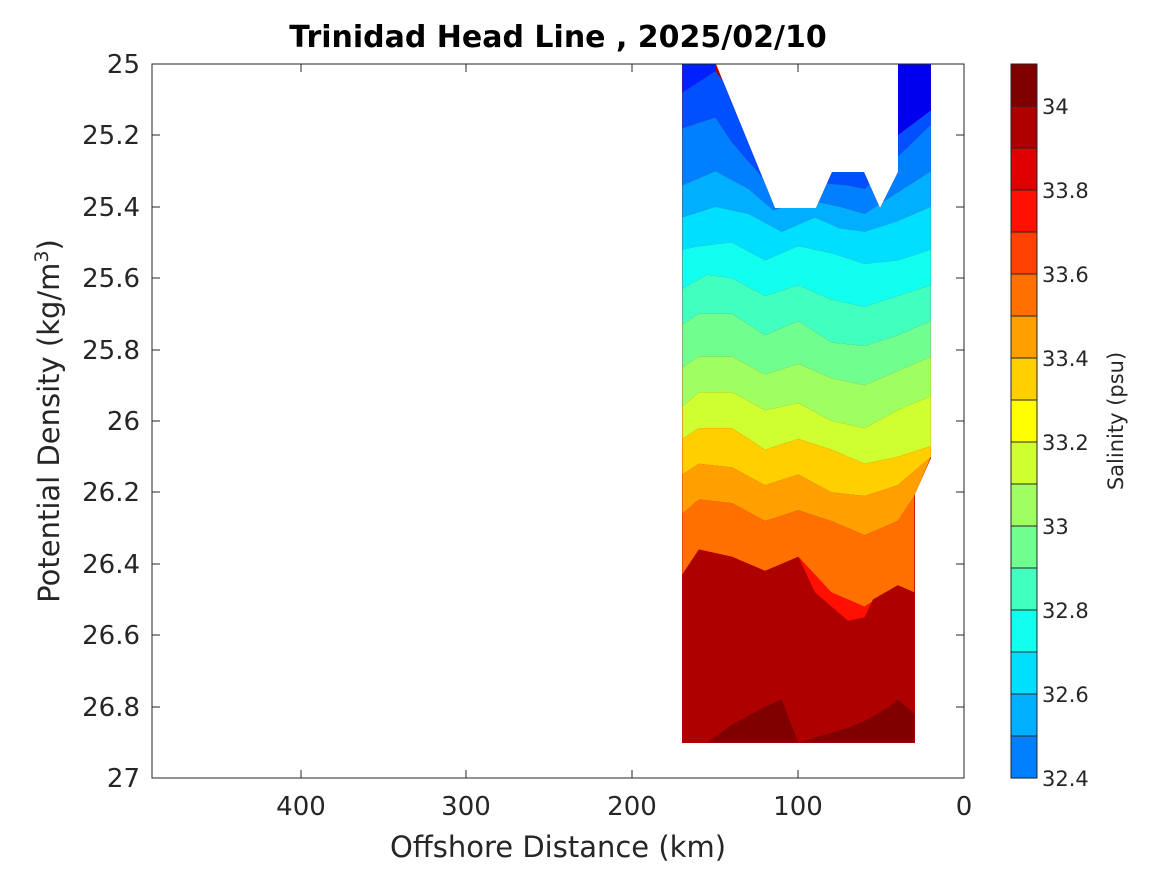 Image resolution: width=1167 pixels, height=875 pixels. What do you see at coordinates (1116, 421) in the screenshot?
I see `colorbar-title: Salinity (psu)` at bounding box center [1116, 421].